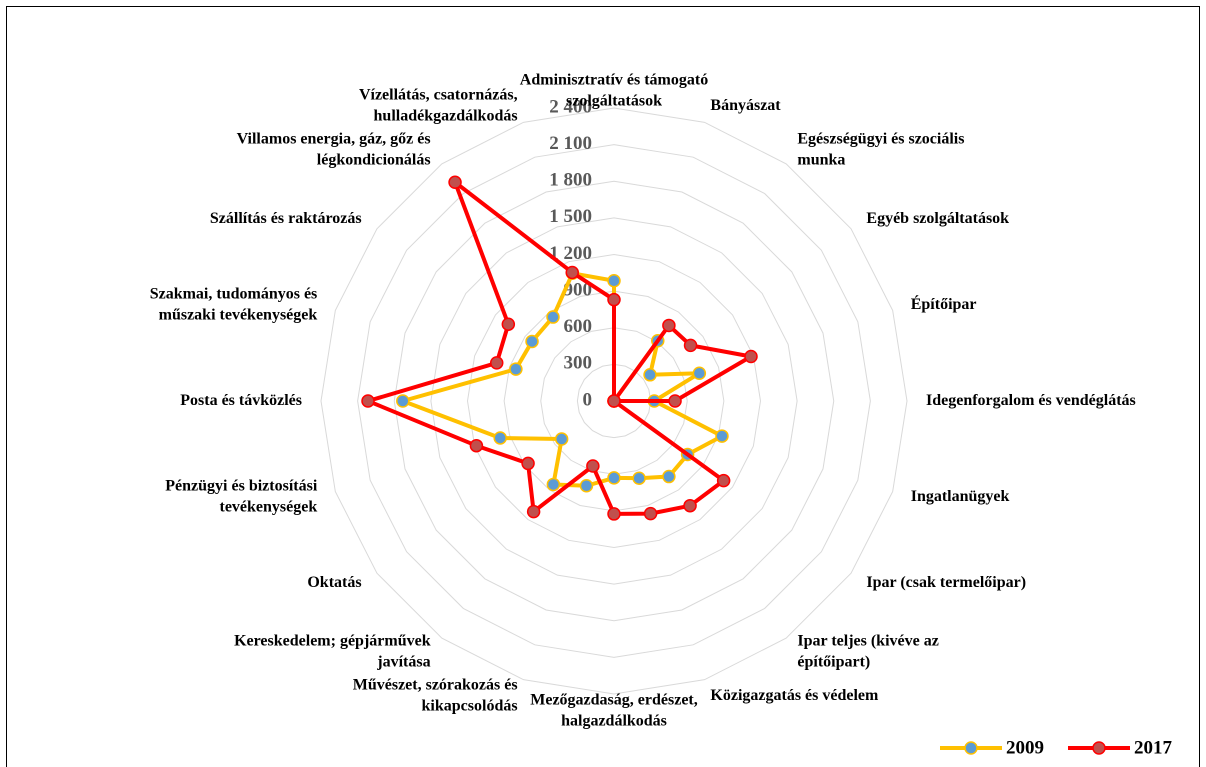 This screenshot has height=767, width=1206. I want to click on category-label: Pénzügyi és biztosítási tevékenységek, so click(241, 496).